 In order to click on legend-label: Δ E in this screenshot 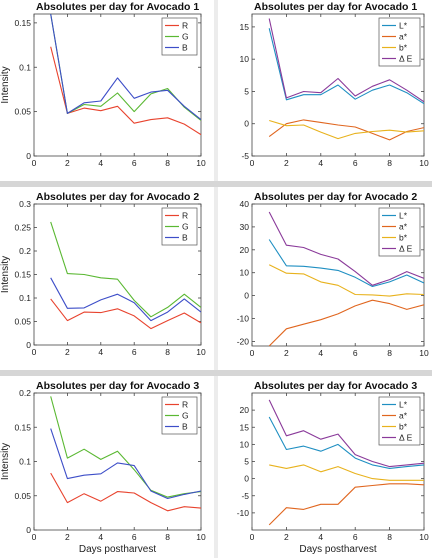, I will do `click(406, 59)`.